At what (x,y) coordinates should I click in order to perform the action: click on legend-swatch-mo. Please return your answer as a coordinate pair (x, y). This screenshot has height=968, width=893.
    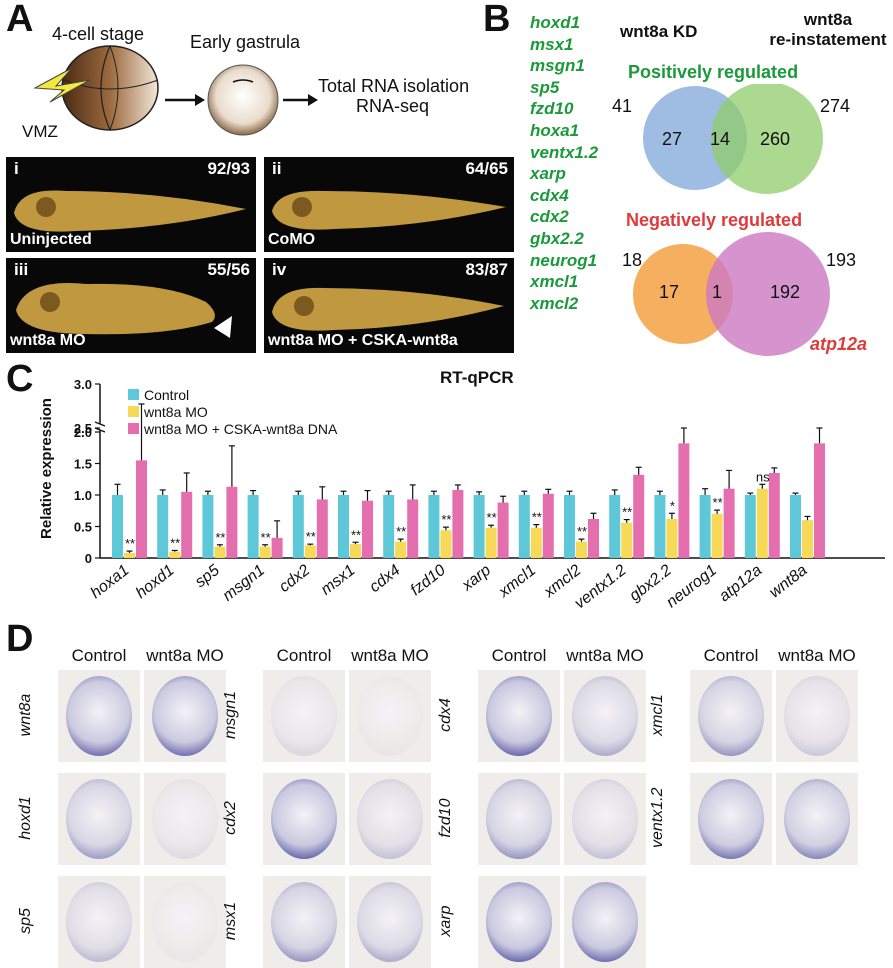
    Looking at the image, I should click on (133, 411).